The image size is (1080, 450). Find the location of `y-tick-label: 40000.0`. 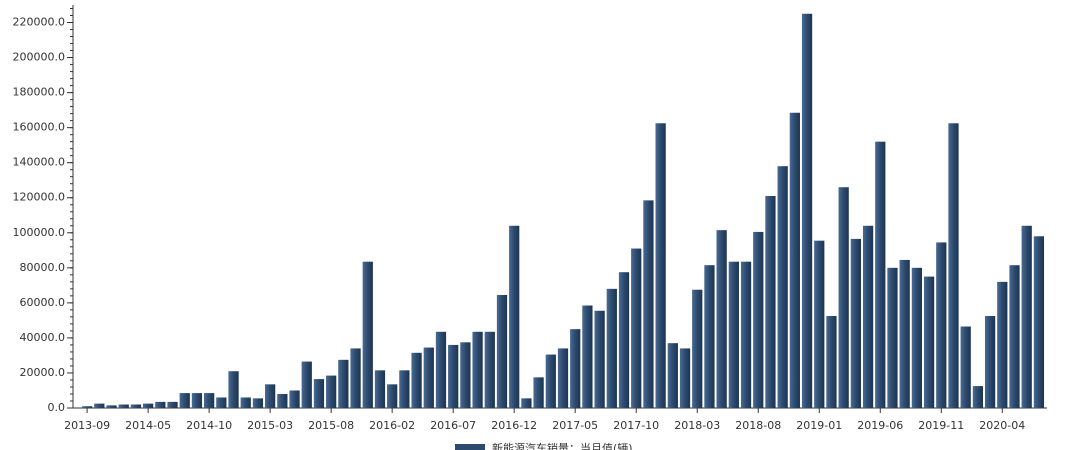

y-tick-label: 40000.0 is located at coordinates (43, 337).